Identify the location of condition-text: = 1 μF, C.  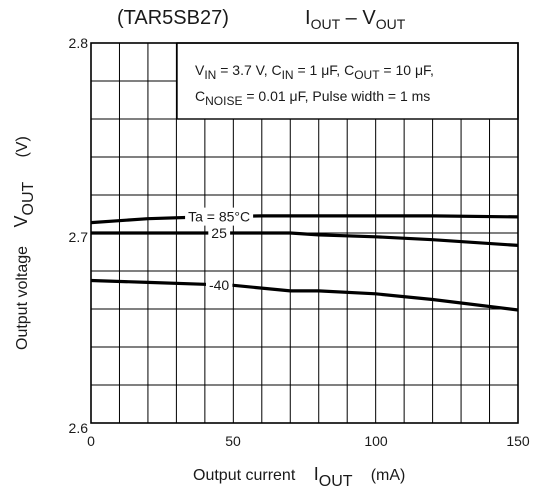
(324, 70).